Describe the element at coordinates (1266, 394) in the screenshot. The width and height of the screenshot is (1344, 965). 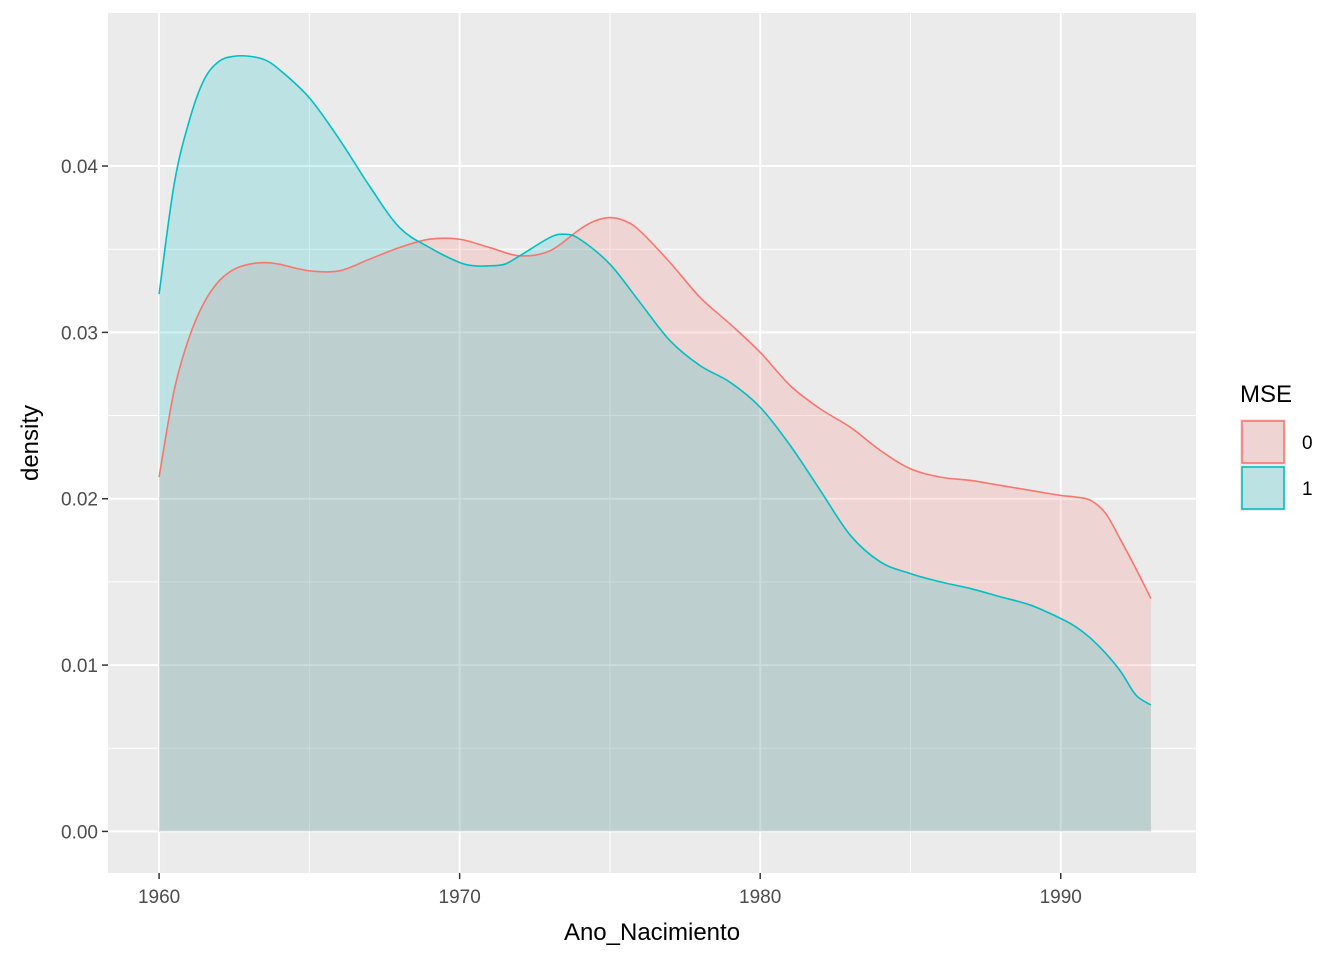
I see `legend-title: MSE` at that location.